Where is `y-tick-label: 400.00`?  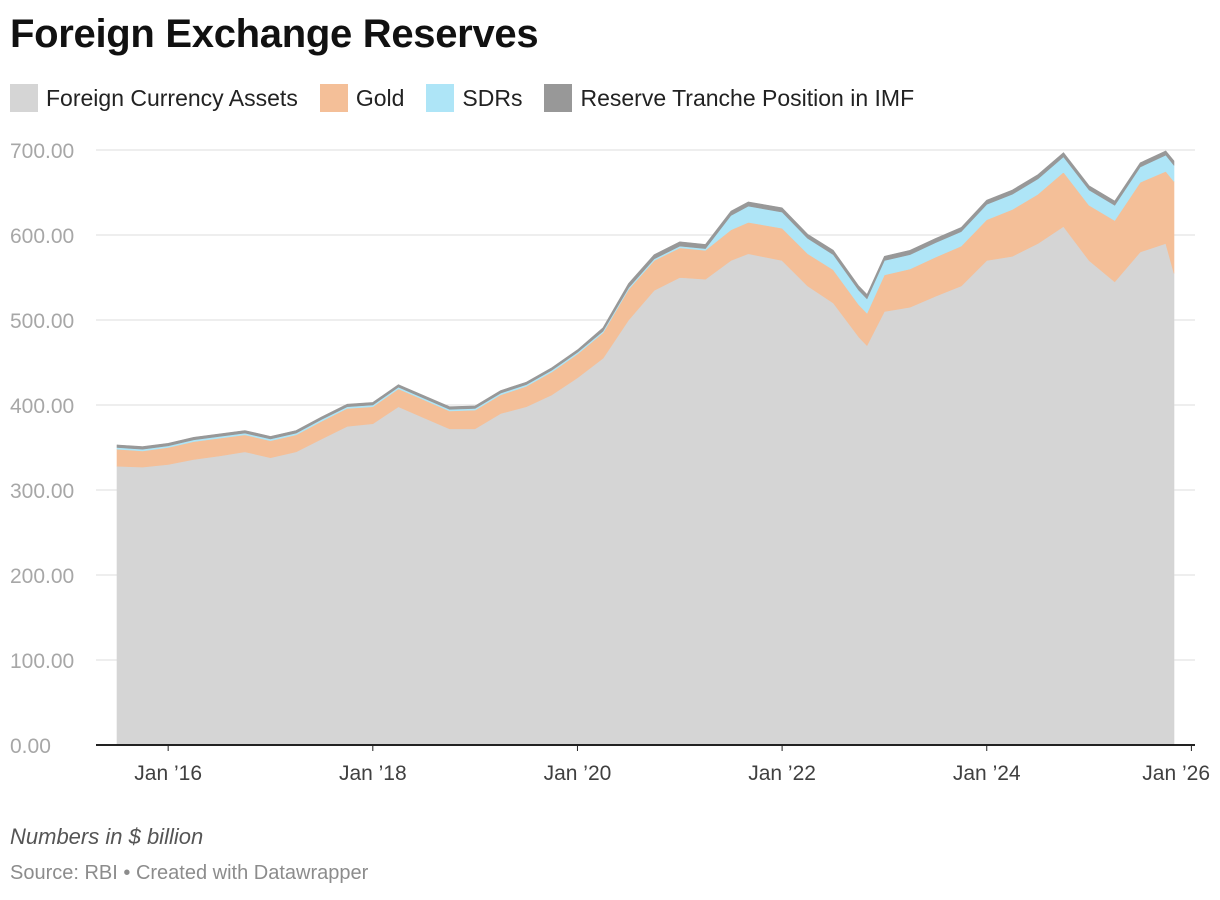 y-tick-label: 400.00 is located at coordinates (42, 406).